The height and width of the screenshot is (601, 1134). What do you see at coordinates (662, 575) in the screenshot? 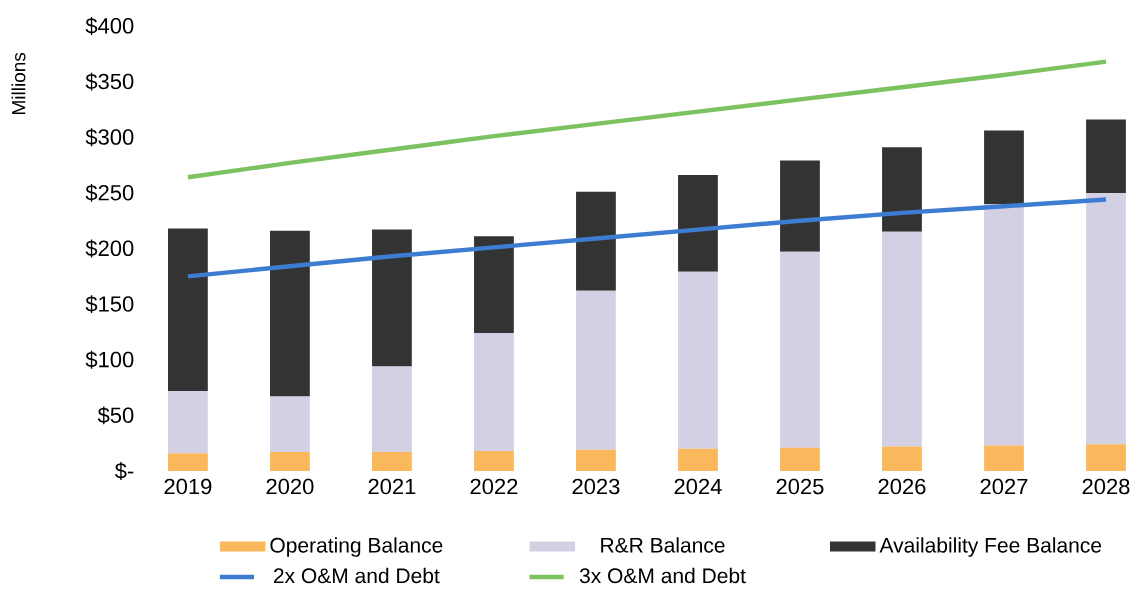
I see `legend-label: 3x O&M and Debt` at bounding box center [662, 575].